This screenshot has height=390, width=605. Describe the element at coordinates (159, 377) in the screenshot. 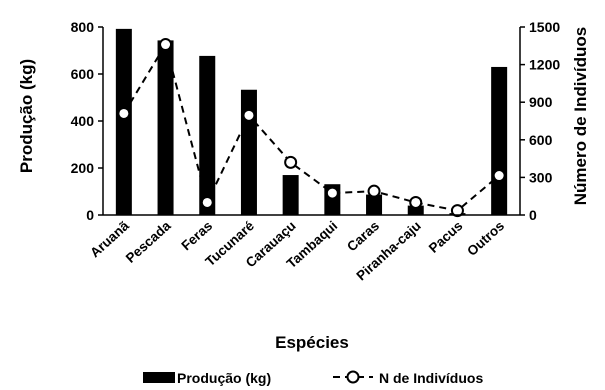

I see `legend-bar-swatch` at that location.